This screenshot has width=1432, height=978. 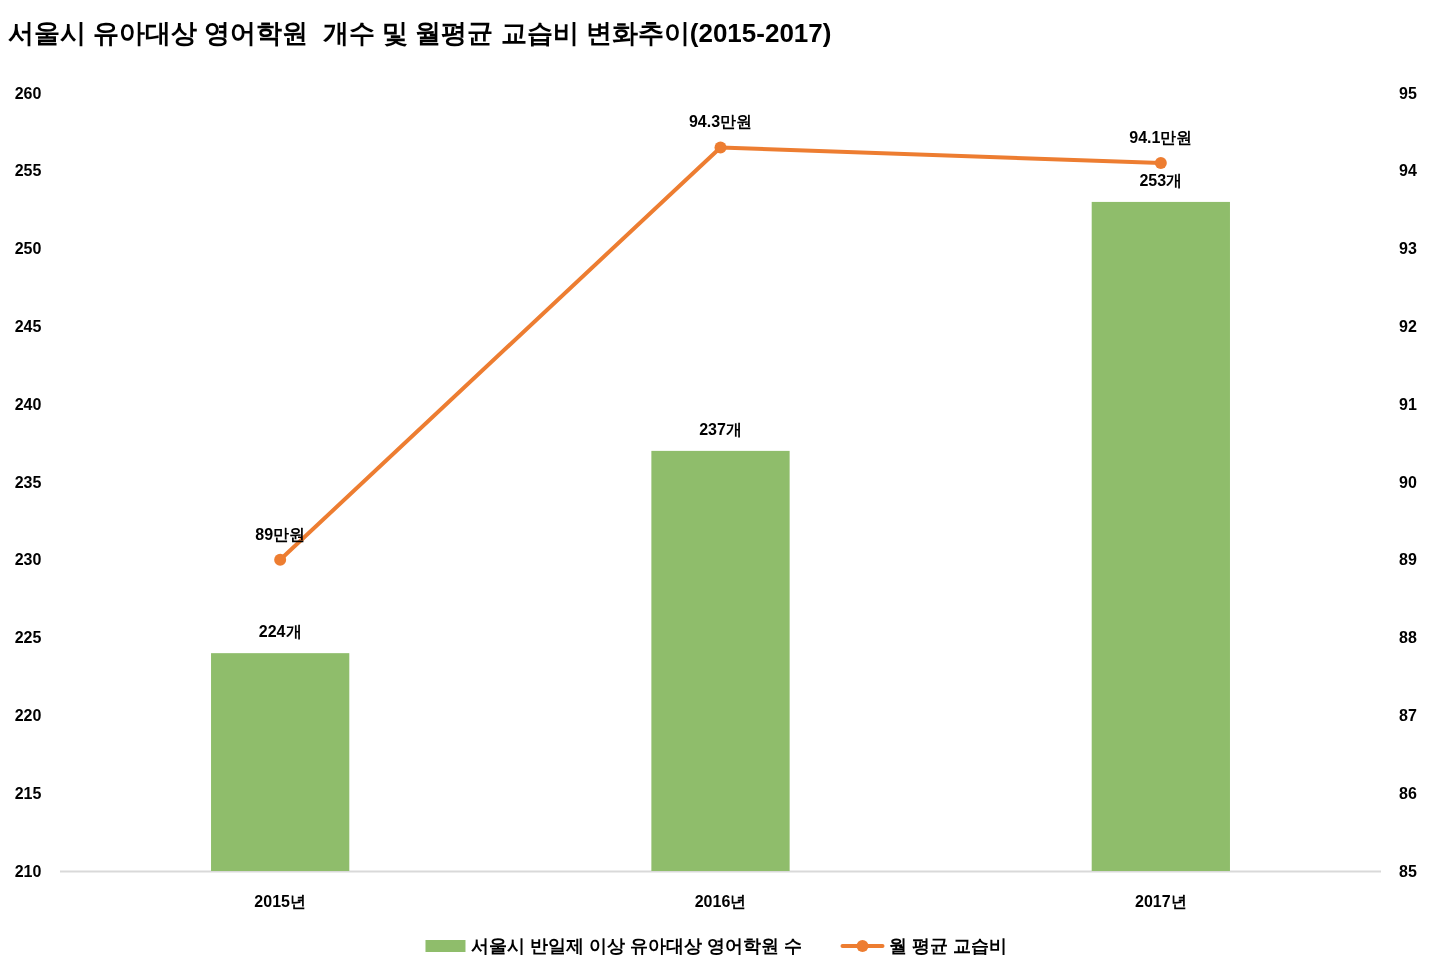 I want to click on title: 서울시 유아대상 영어학원 개수 및 월평균 교습비 변화추이(2015-2017), so click(x=420, y=33).